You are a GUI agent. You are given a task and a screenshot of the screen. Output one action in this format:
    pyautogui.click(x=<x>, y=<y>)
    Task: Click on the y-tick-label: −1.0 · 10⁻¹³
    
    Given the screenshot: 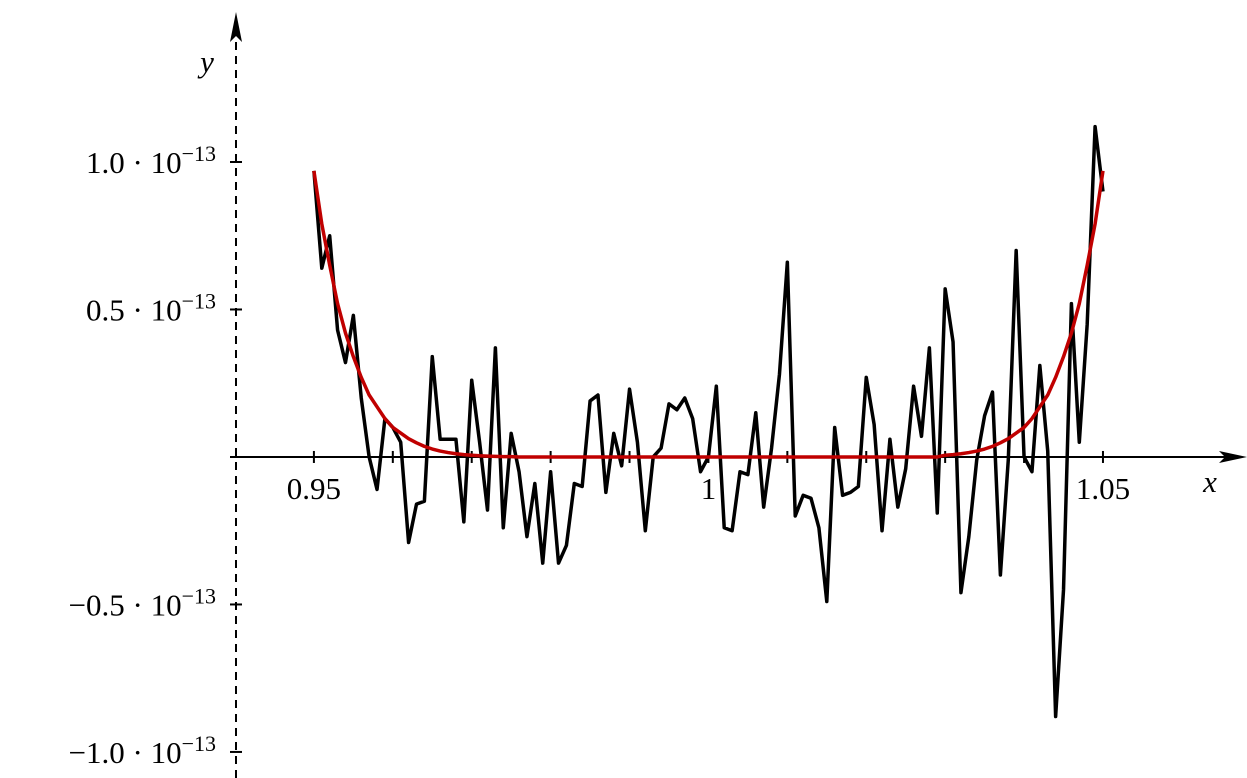 What is the action you would take?
    pyautogui.click(x=142, y=750)
    